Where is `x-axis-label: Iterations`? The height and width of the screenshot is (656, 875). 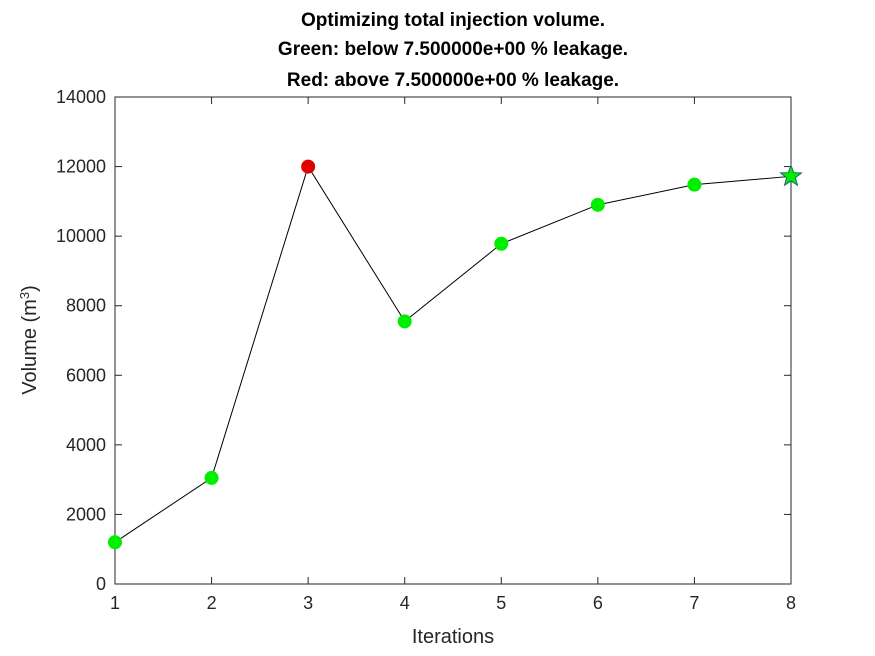
x-axis-label: Iterations is located at coordinates (453, 637).